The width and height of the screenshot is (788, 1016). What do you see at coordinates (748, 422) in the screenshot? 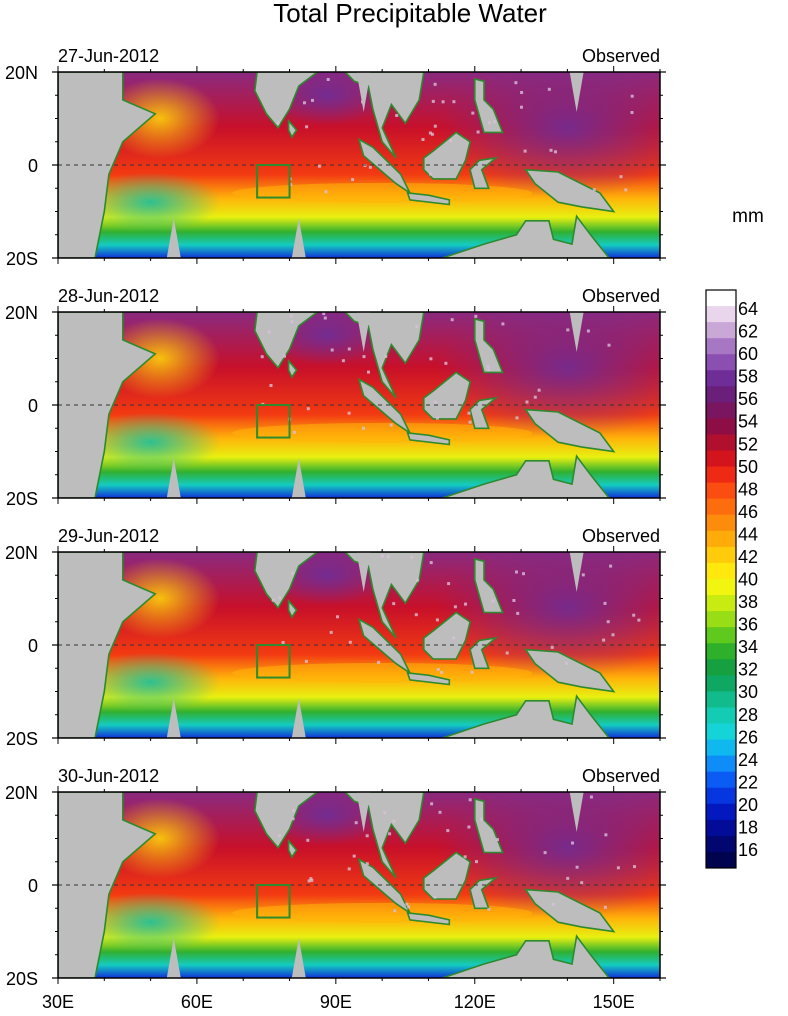
I see `colorbar-tick-label: 54` at bounding box center [748, 422].